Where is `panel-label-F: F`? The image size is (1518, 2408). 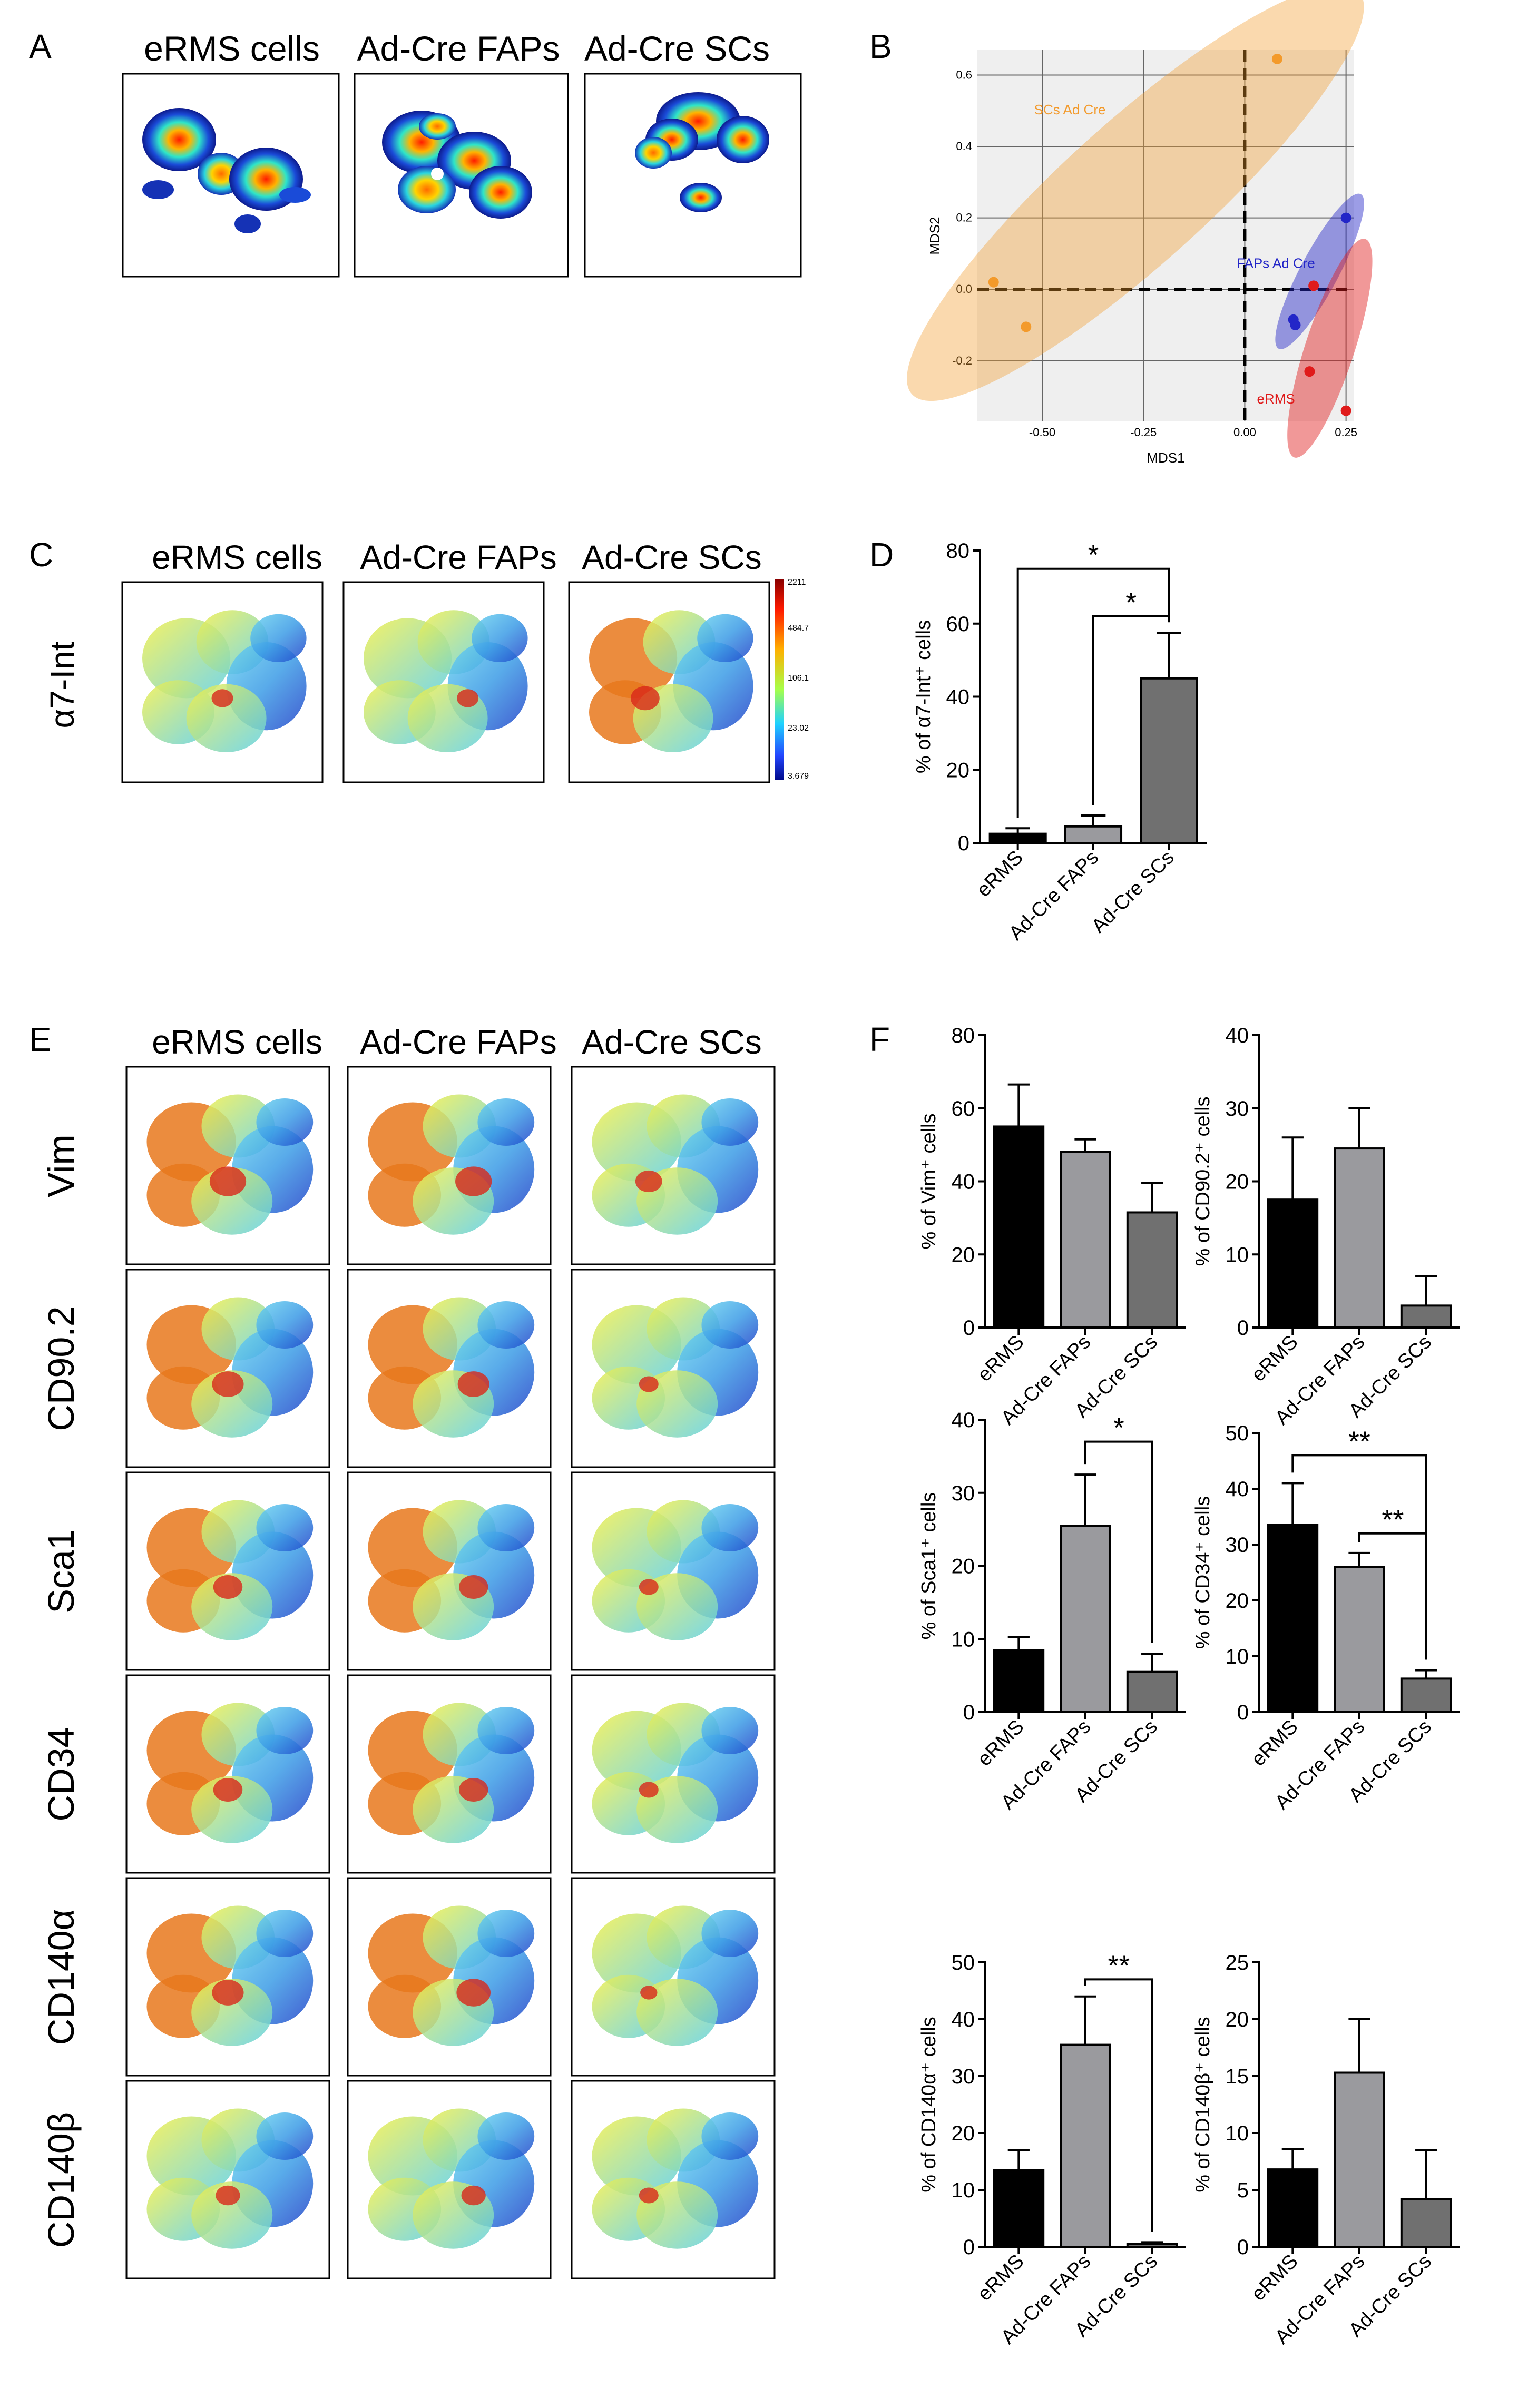
panel-label-F: F is located at coordinates (880, 1039).